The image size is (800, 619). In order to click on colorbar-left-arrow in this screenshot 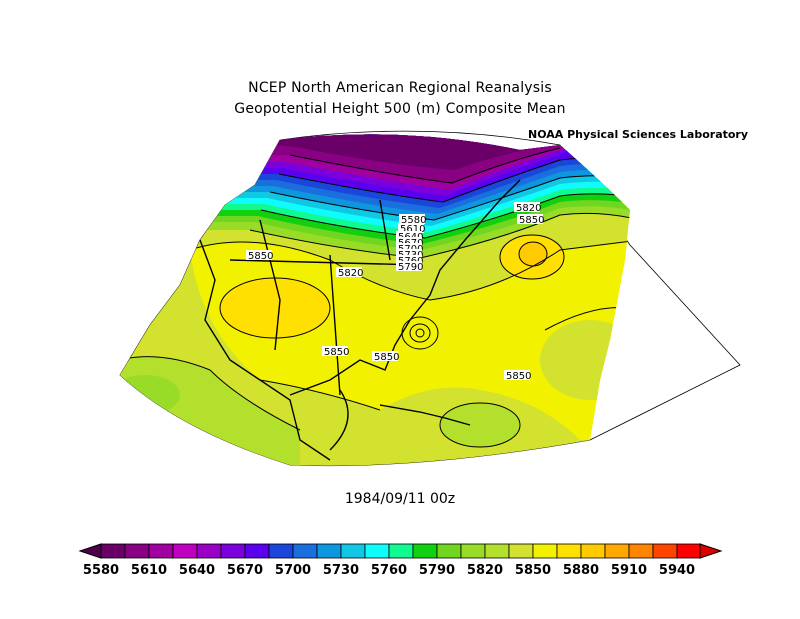, I will do `click(90, 551)`.